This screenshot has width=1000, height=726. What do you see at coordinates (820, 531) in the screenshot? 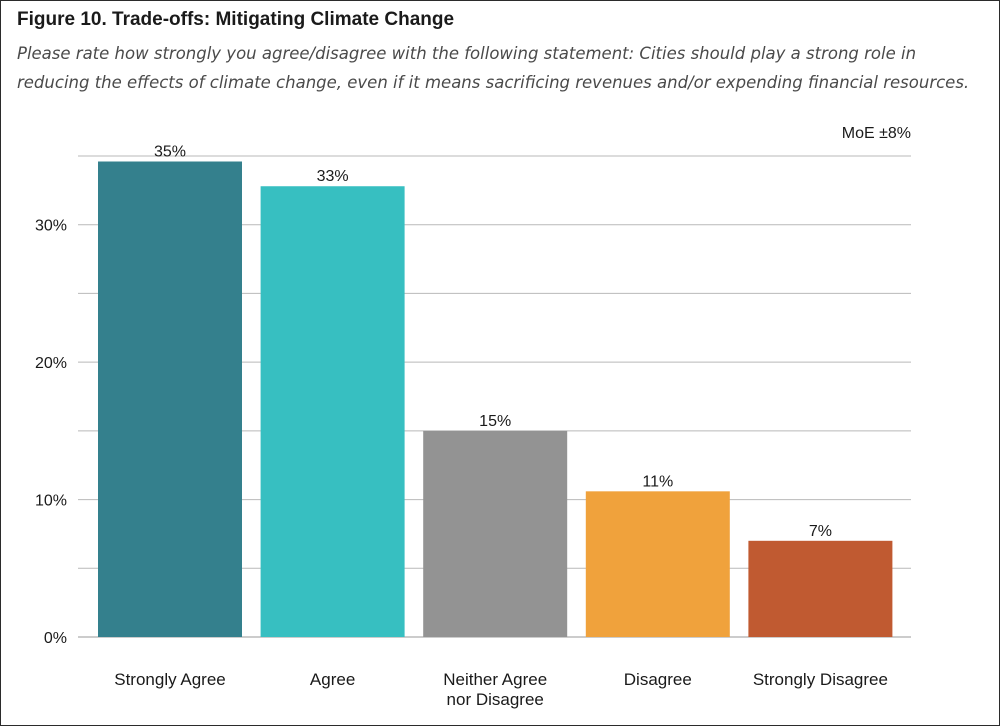
I see `bar-value-label: 7%` at bounding box center [820, 531].